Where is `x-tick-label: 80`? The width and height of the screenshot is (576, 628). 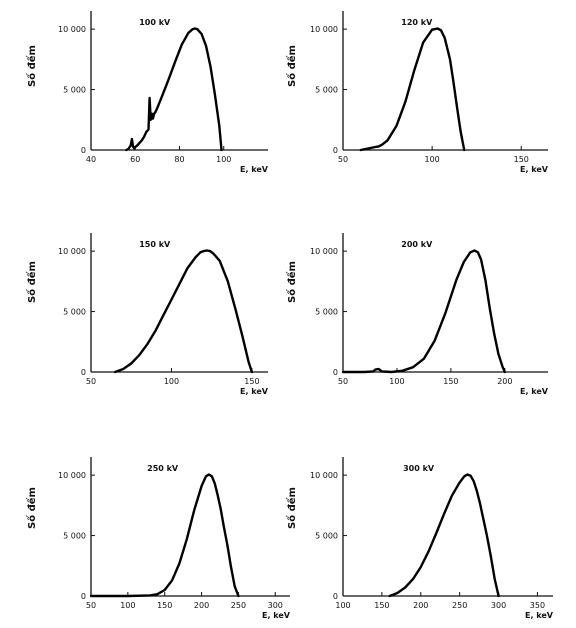
x-tick-label: 80 is located at coordinates (179, 159).